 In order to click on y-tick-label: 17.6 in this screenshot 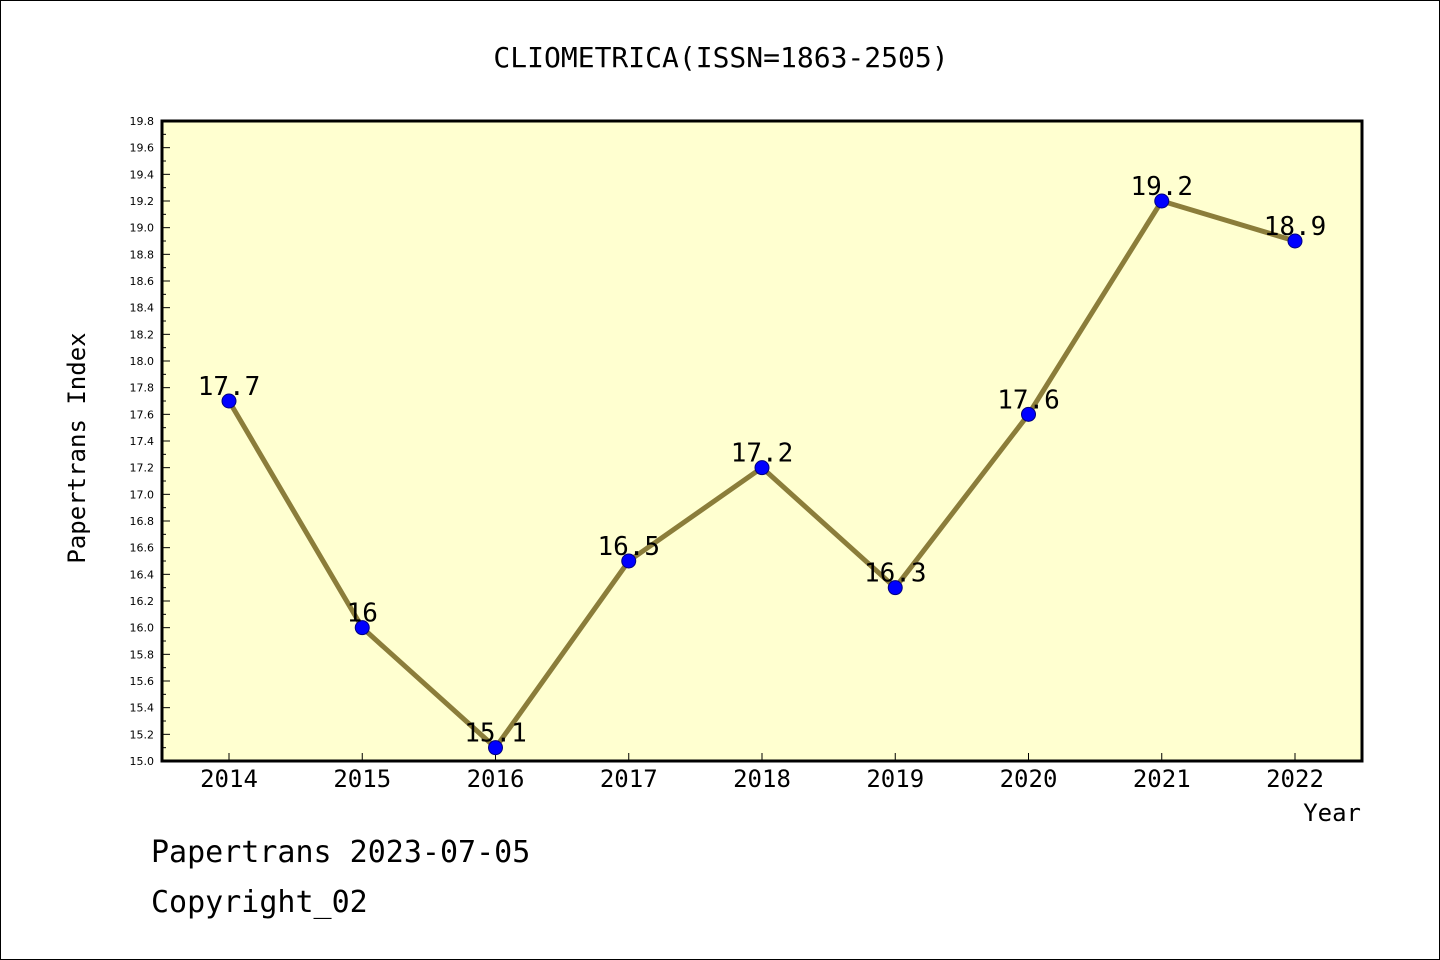, I will do `click(142, 414)`.